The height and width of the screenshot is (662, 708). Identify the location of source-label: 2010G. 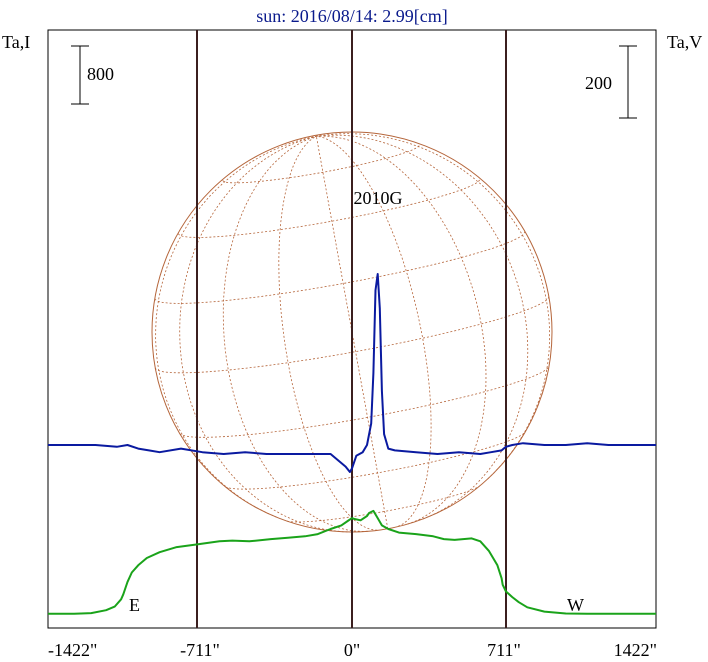
(378, 198).